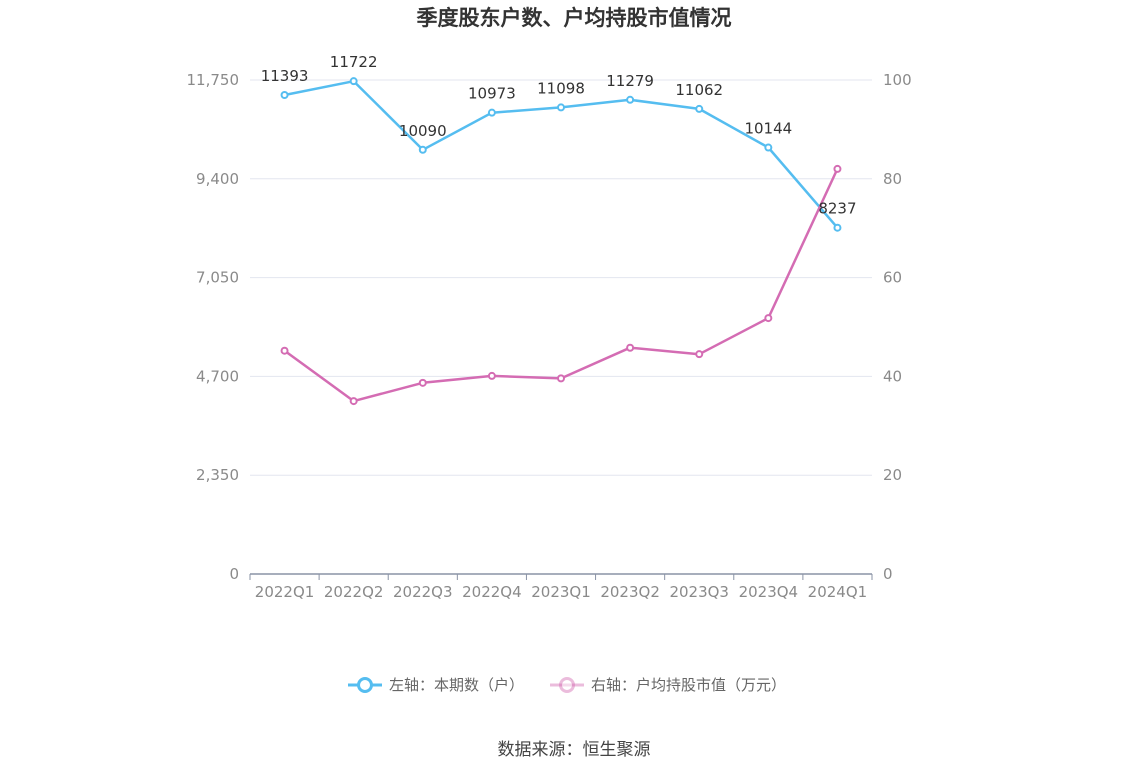 Image resolution: width=1148 pixels, height=776 pixels. I want to click on legend-label-left-series: 左轴：本期数（户）, so click(456, 685).